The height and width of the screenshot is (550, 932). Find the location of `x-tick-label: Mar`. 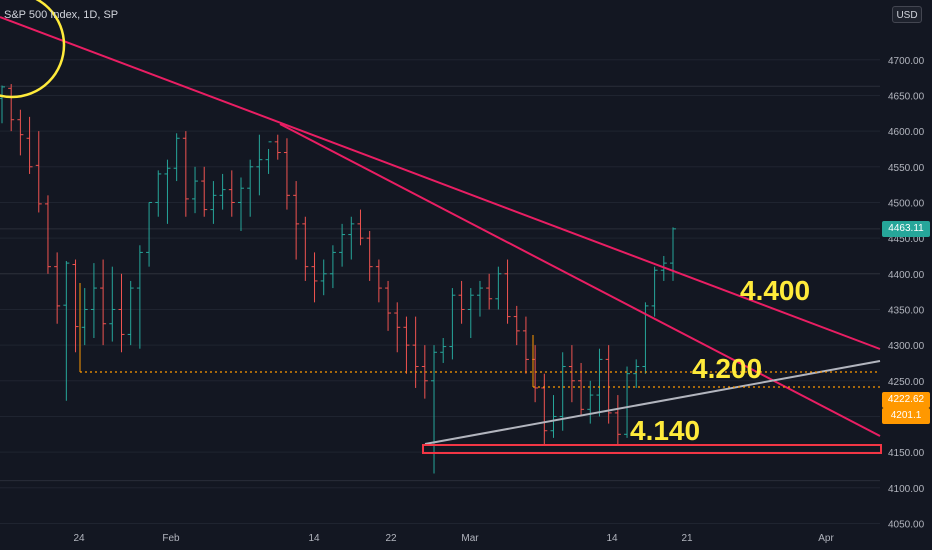

x-tick-label: Mar is located at coordinates (470, 538).